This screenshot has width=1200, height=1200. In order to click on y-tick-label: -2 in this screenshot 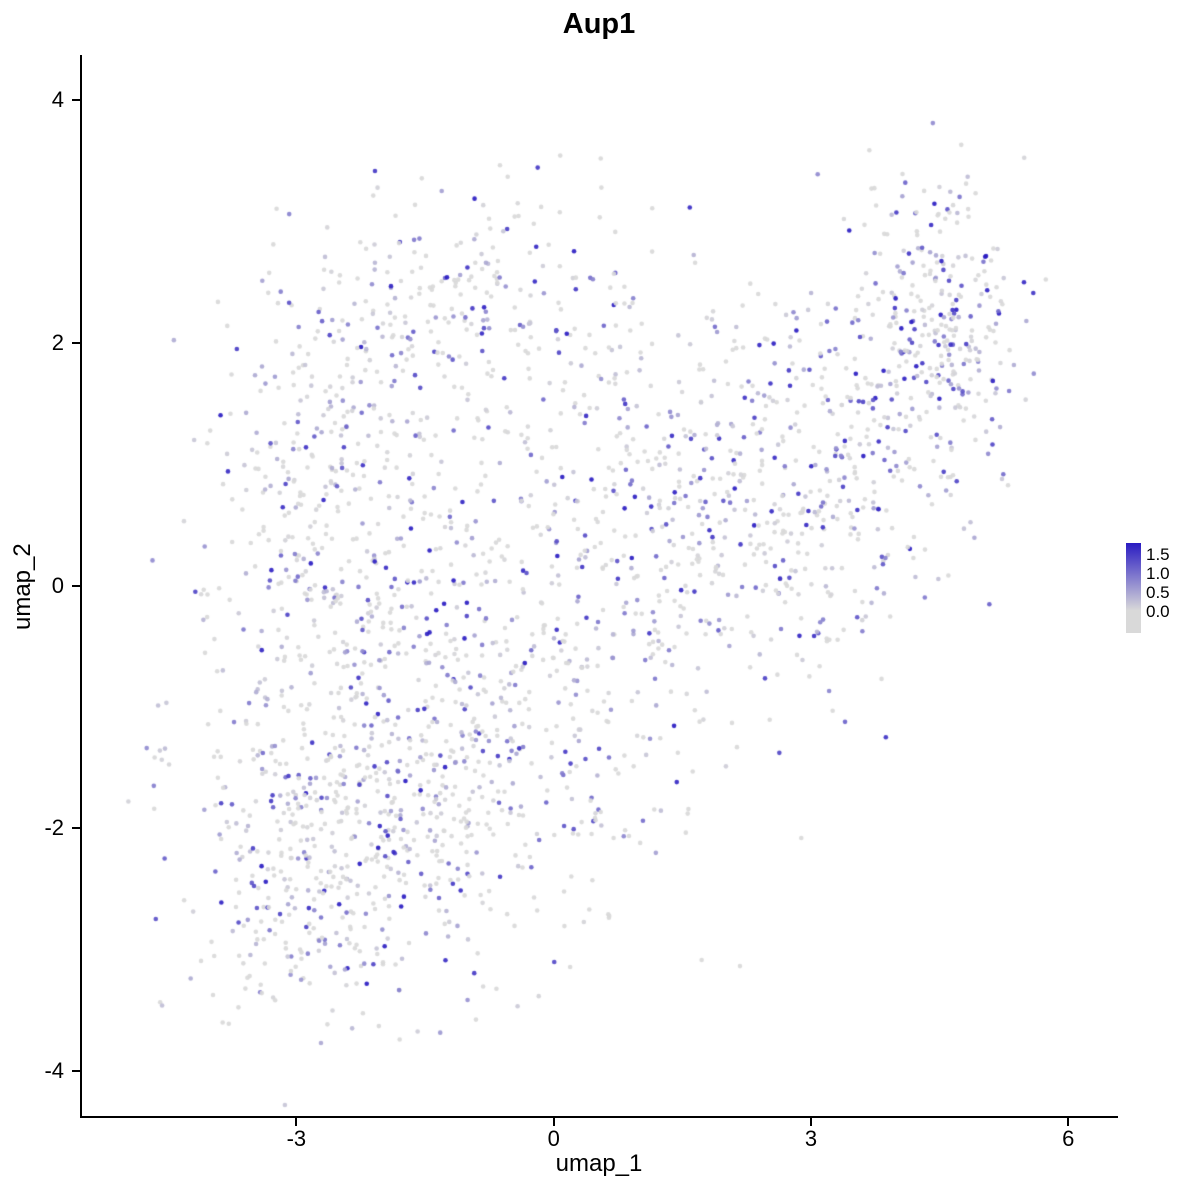, I will do `click(54, 828)`.